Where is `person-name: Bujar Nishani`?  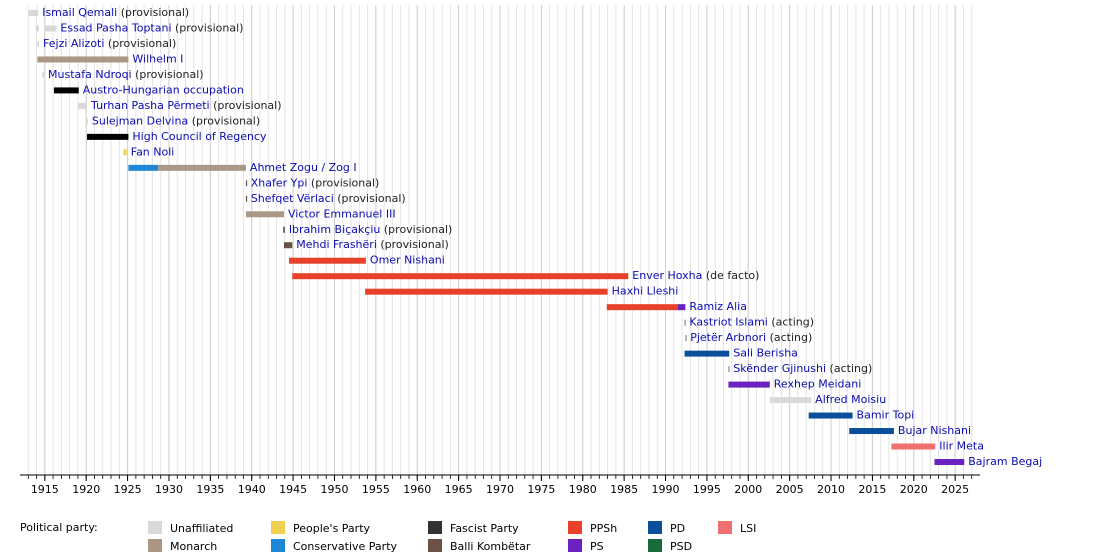 person-name: Bujar Nishani is located at coordinates (934, 430).